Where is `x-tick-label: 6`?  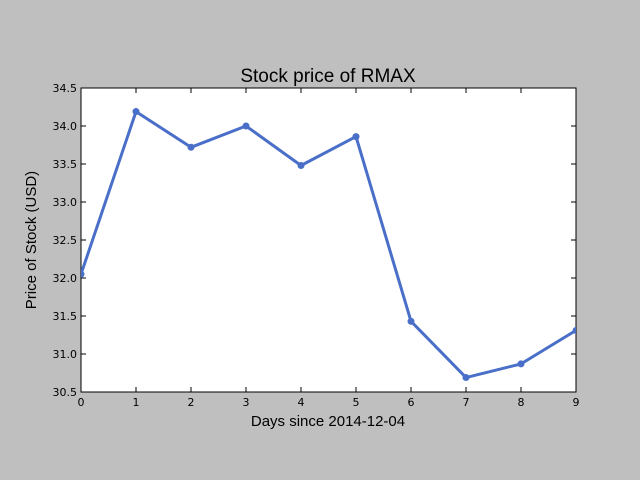
x-tick-label: 6 is located at coordinates (411, 402).